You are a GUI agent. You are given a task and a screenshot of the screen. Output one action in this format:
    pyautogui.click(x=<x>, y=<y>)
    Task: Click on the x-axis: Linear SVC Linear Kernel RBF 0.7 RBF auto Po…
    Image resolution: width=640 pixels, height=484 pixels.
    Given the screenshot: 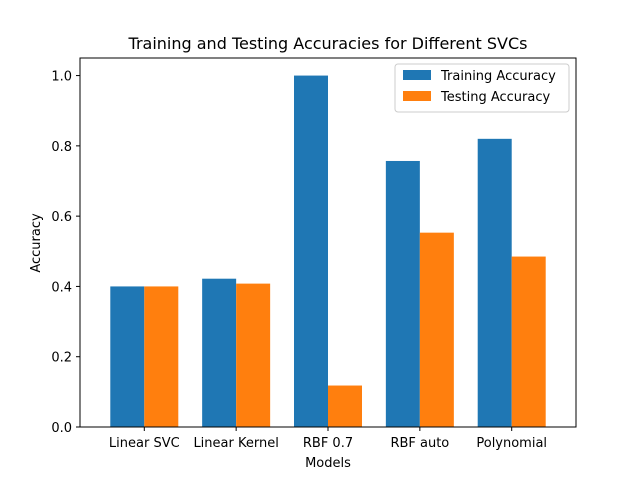 What is the action you would take?
    pyautogui.click(x=328, y=439)
    